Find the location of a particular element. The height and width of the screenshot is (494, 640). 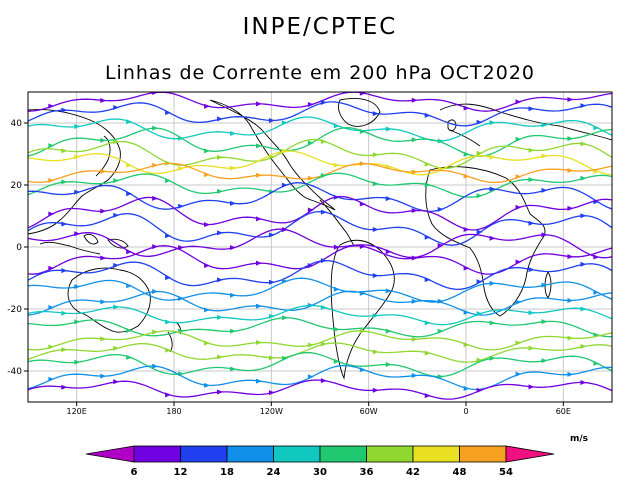

header-organization: INPE/CPTEC is located at coordinates (320, 27).